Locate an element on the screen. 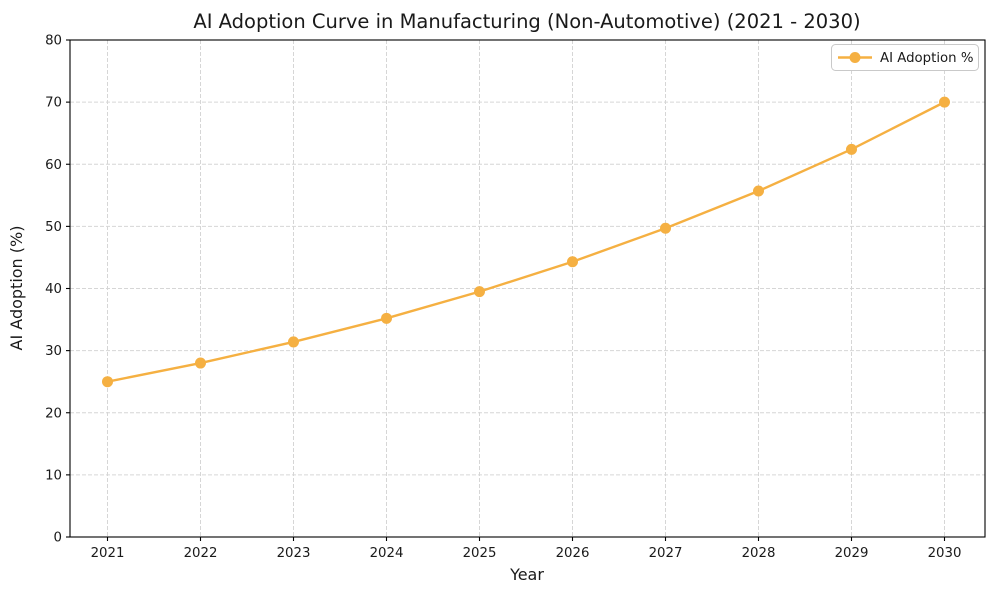 This screenshot has width=1000, height=600. x-axis-label: Year is located at coordinates (526, 574).